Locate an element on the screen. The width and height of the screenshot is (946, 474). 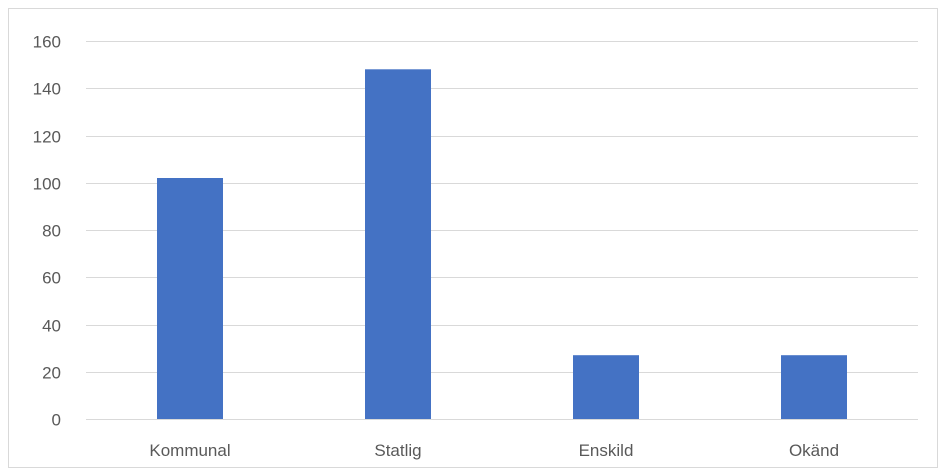
y-axis-tick-labels: 0 20 40 60 80 100 120 140 160 is located at coordinates (47, 231).